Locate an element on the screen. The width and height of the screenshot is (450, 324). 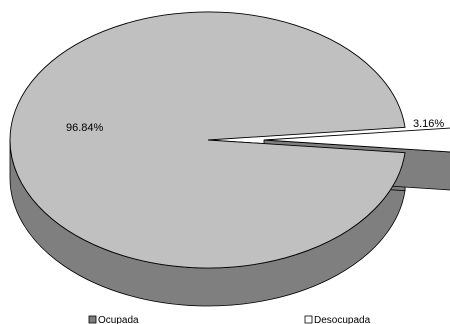
legend-swatch-ocupada is located at coordinates (92, 319).